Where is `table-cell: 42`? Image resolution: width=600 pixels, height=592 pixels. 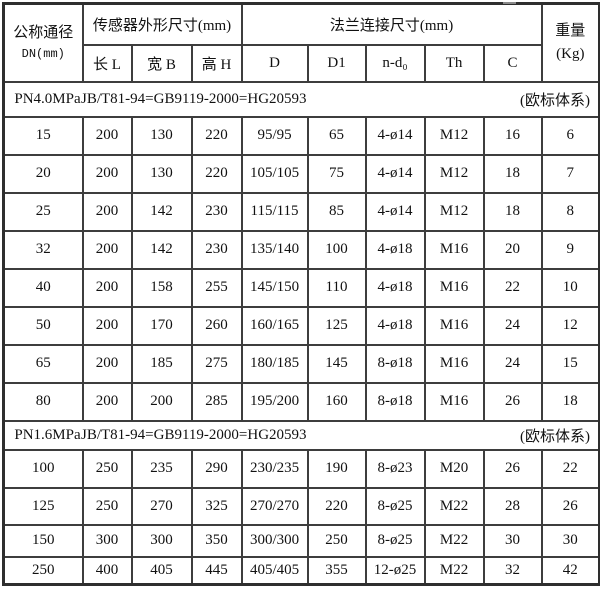
table-cell: 42 is located at coordinates (570, 570).